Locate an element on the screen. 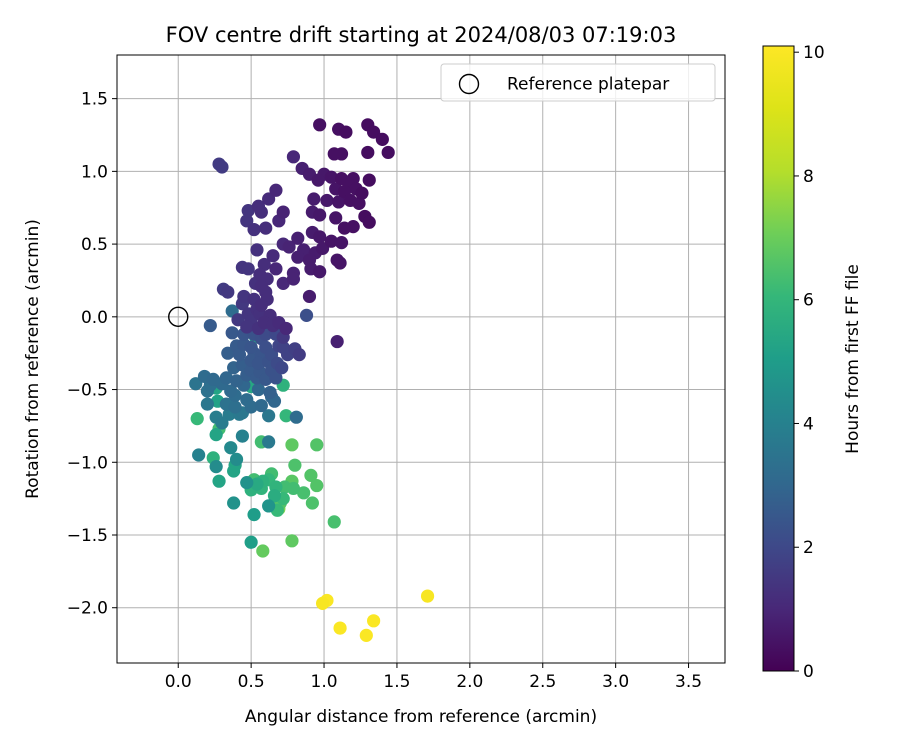 Image resolution: width=900 pixels, height=754 pixels. y-tick-label: −0.5 is located at coordinates (87, 391).